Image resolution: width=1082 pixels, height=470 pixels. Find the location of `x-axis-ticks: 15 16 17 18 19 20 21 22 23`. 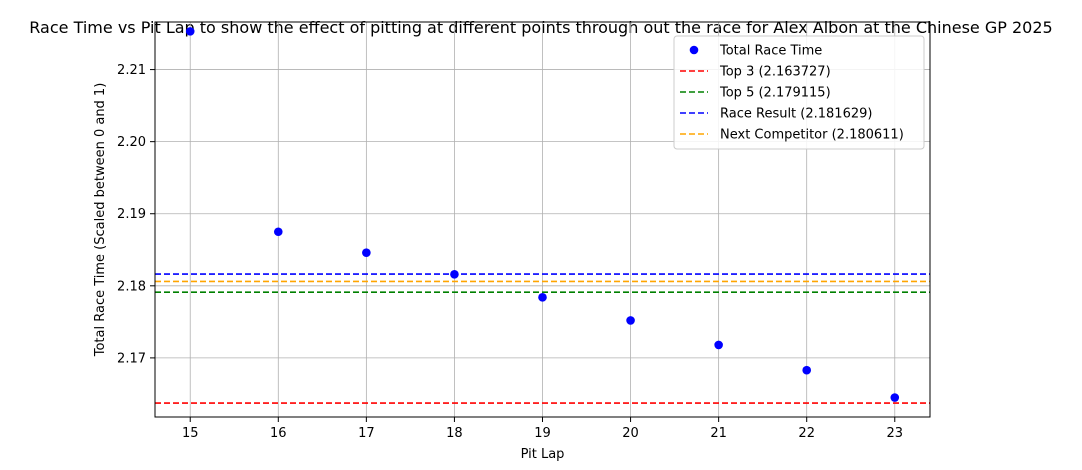

x-axis-ticks: 15 16 17 18 19 20 21 22 23 is located at coordinates (542, 429).